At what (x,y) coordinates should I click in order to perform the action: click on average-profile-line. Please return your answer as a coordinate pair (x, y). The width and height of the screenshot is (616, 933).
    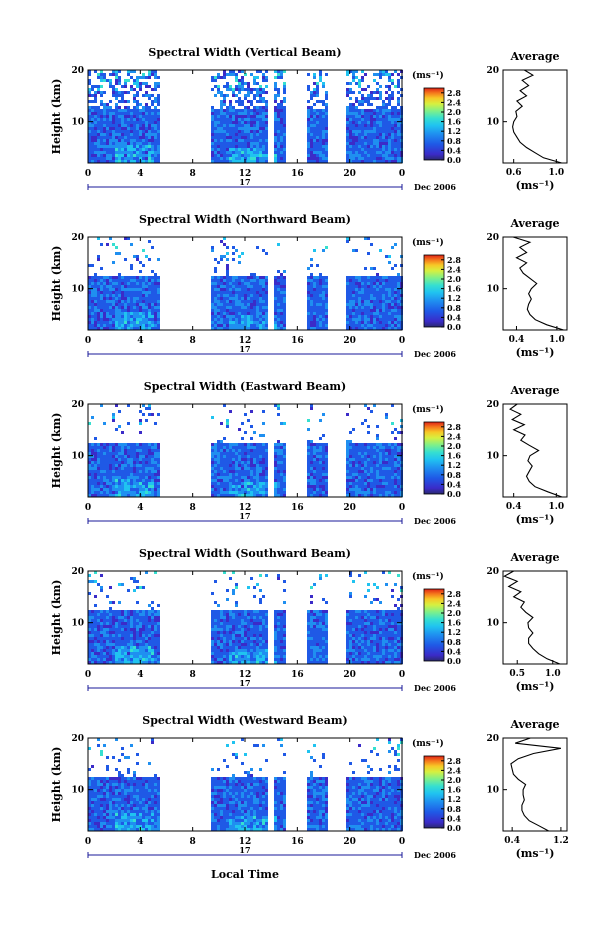
    Looking at the image, I should click on (537, 116).